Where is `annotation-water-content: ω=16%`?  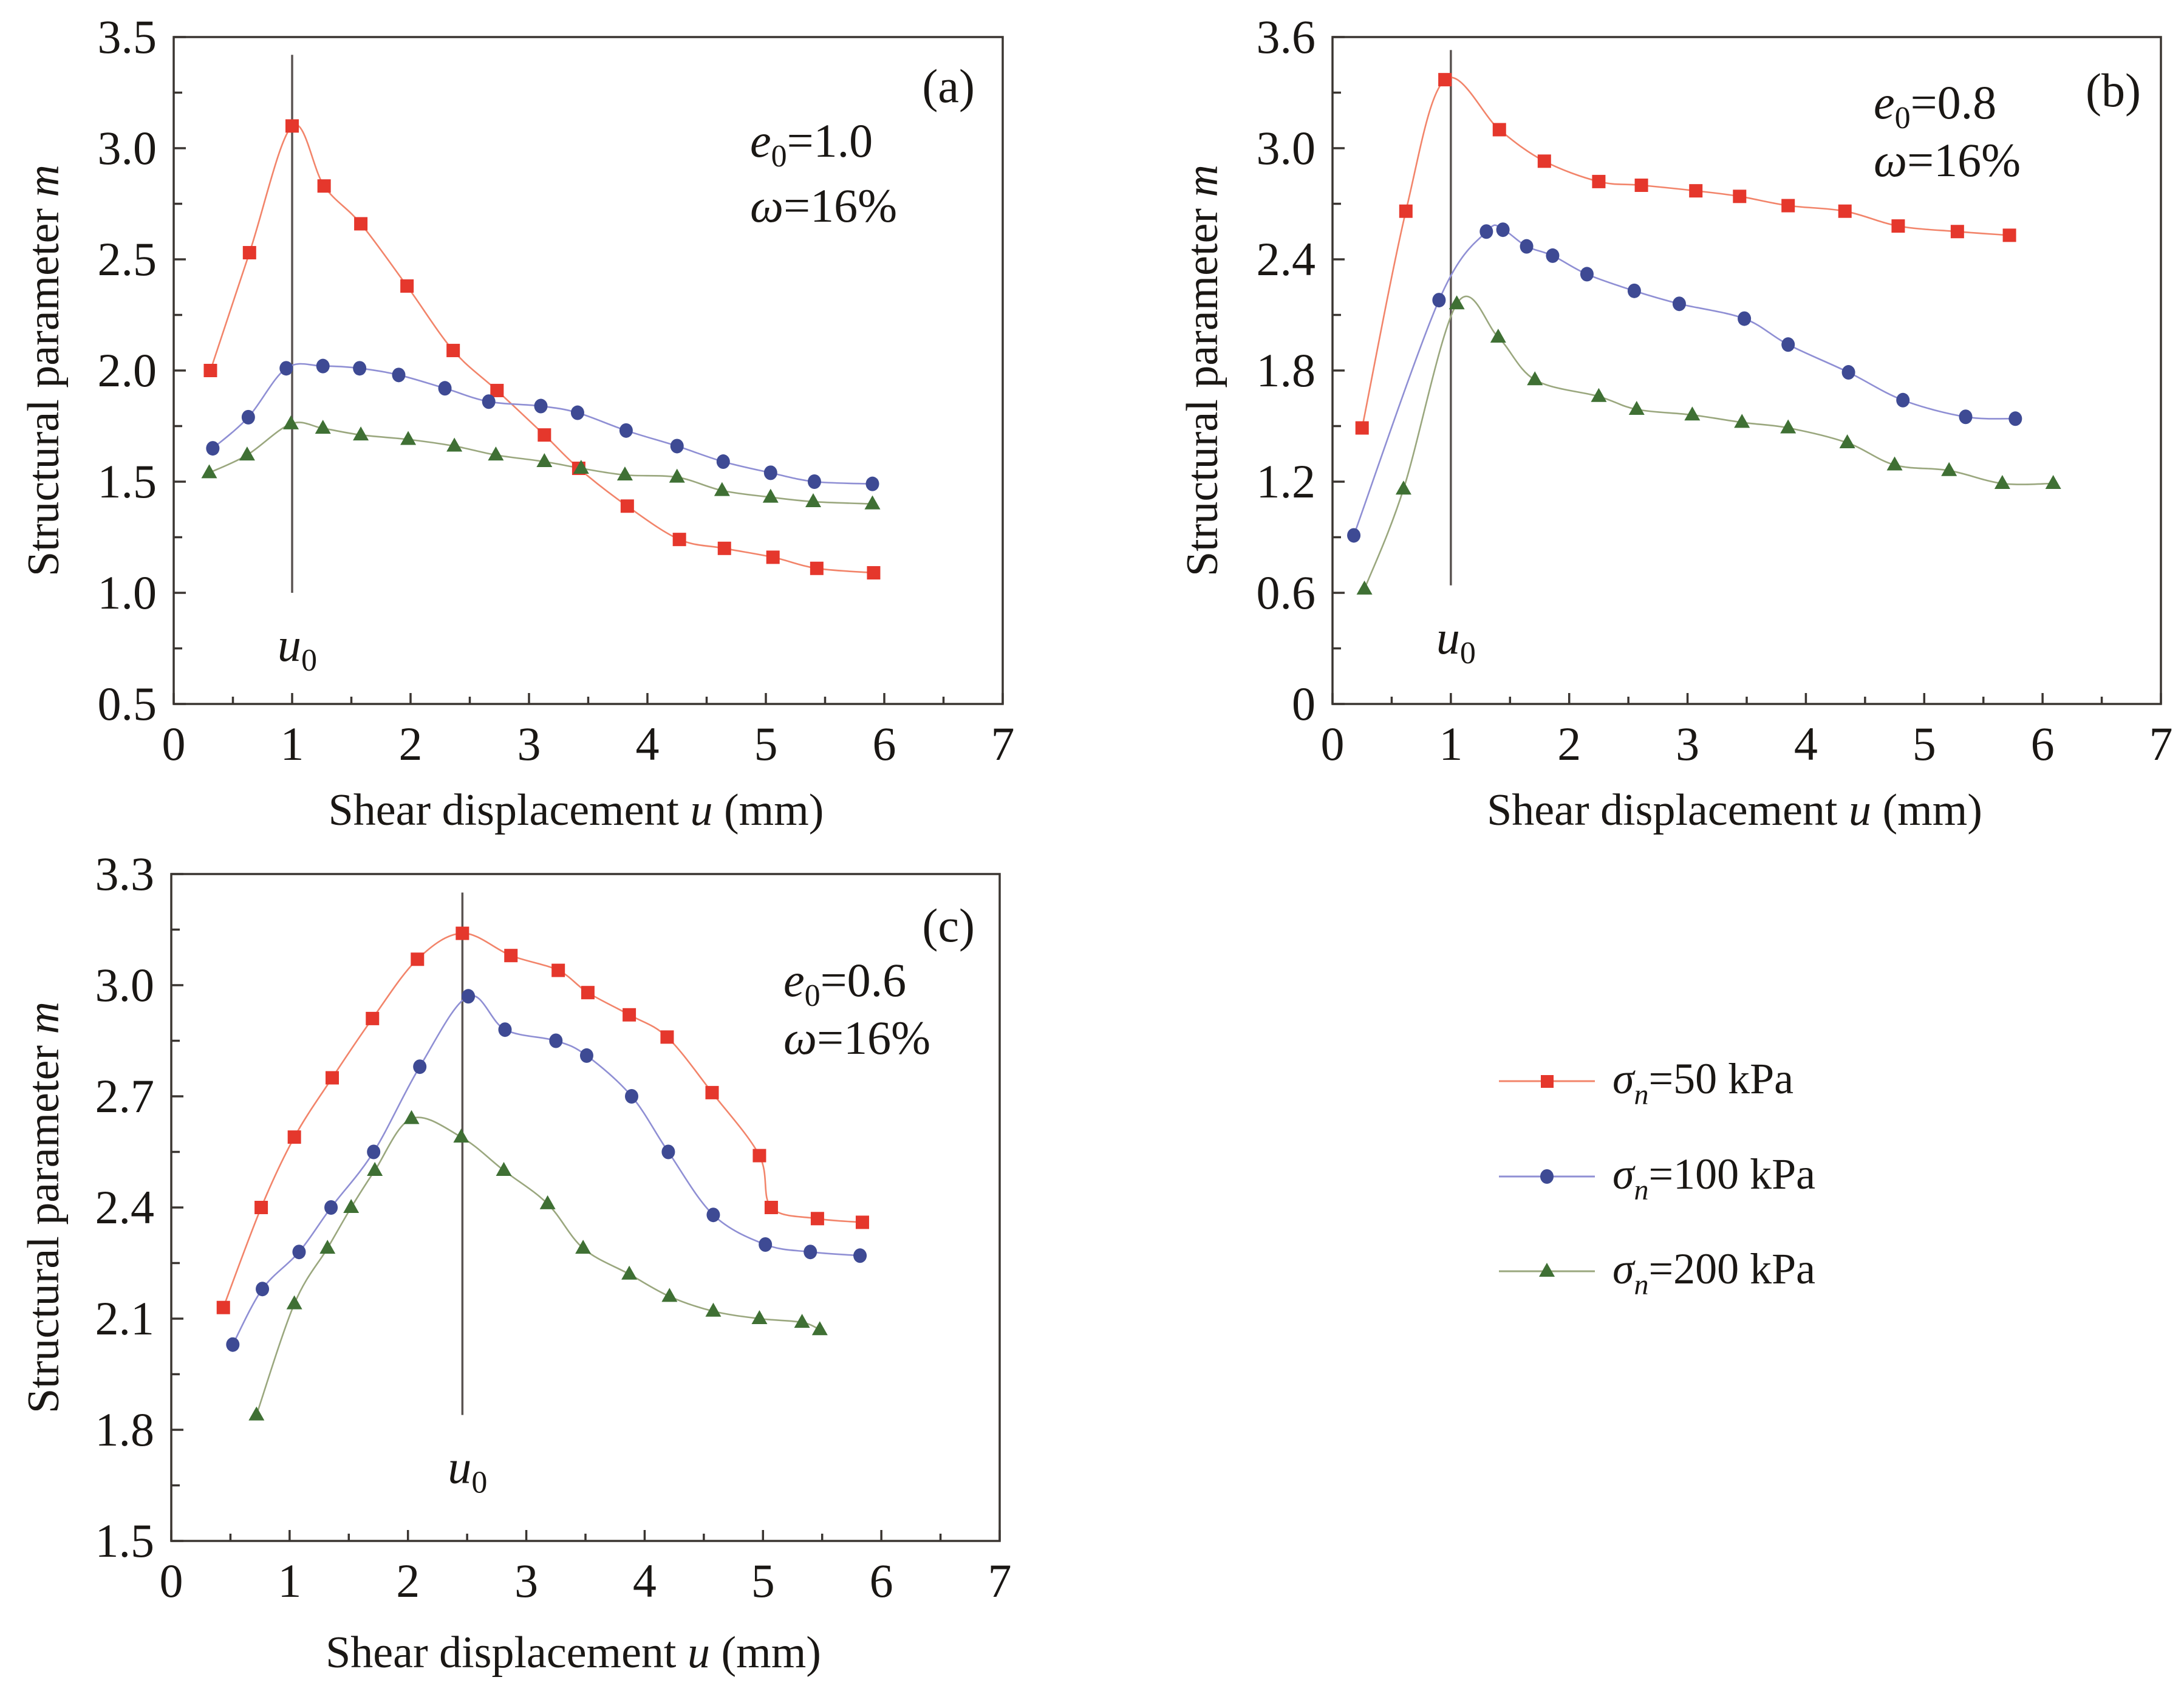
annotation-water-content: ω=16% is located at coordinates (823, 205).